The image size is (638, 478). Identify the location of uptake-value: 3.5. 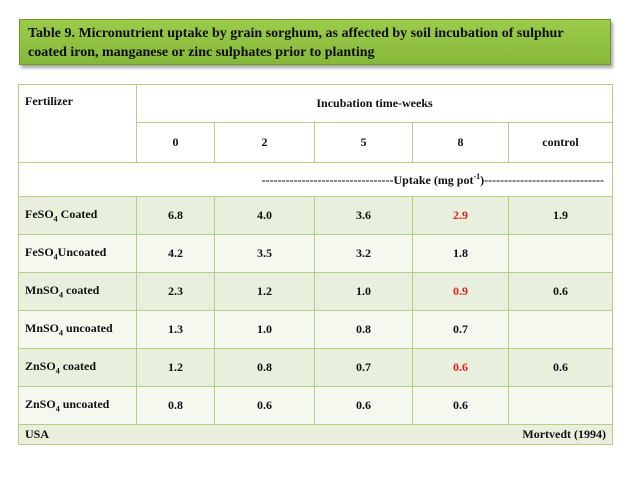
(264, 253).